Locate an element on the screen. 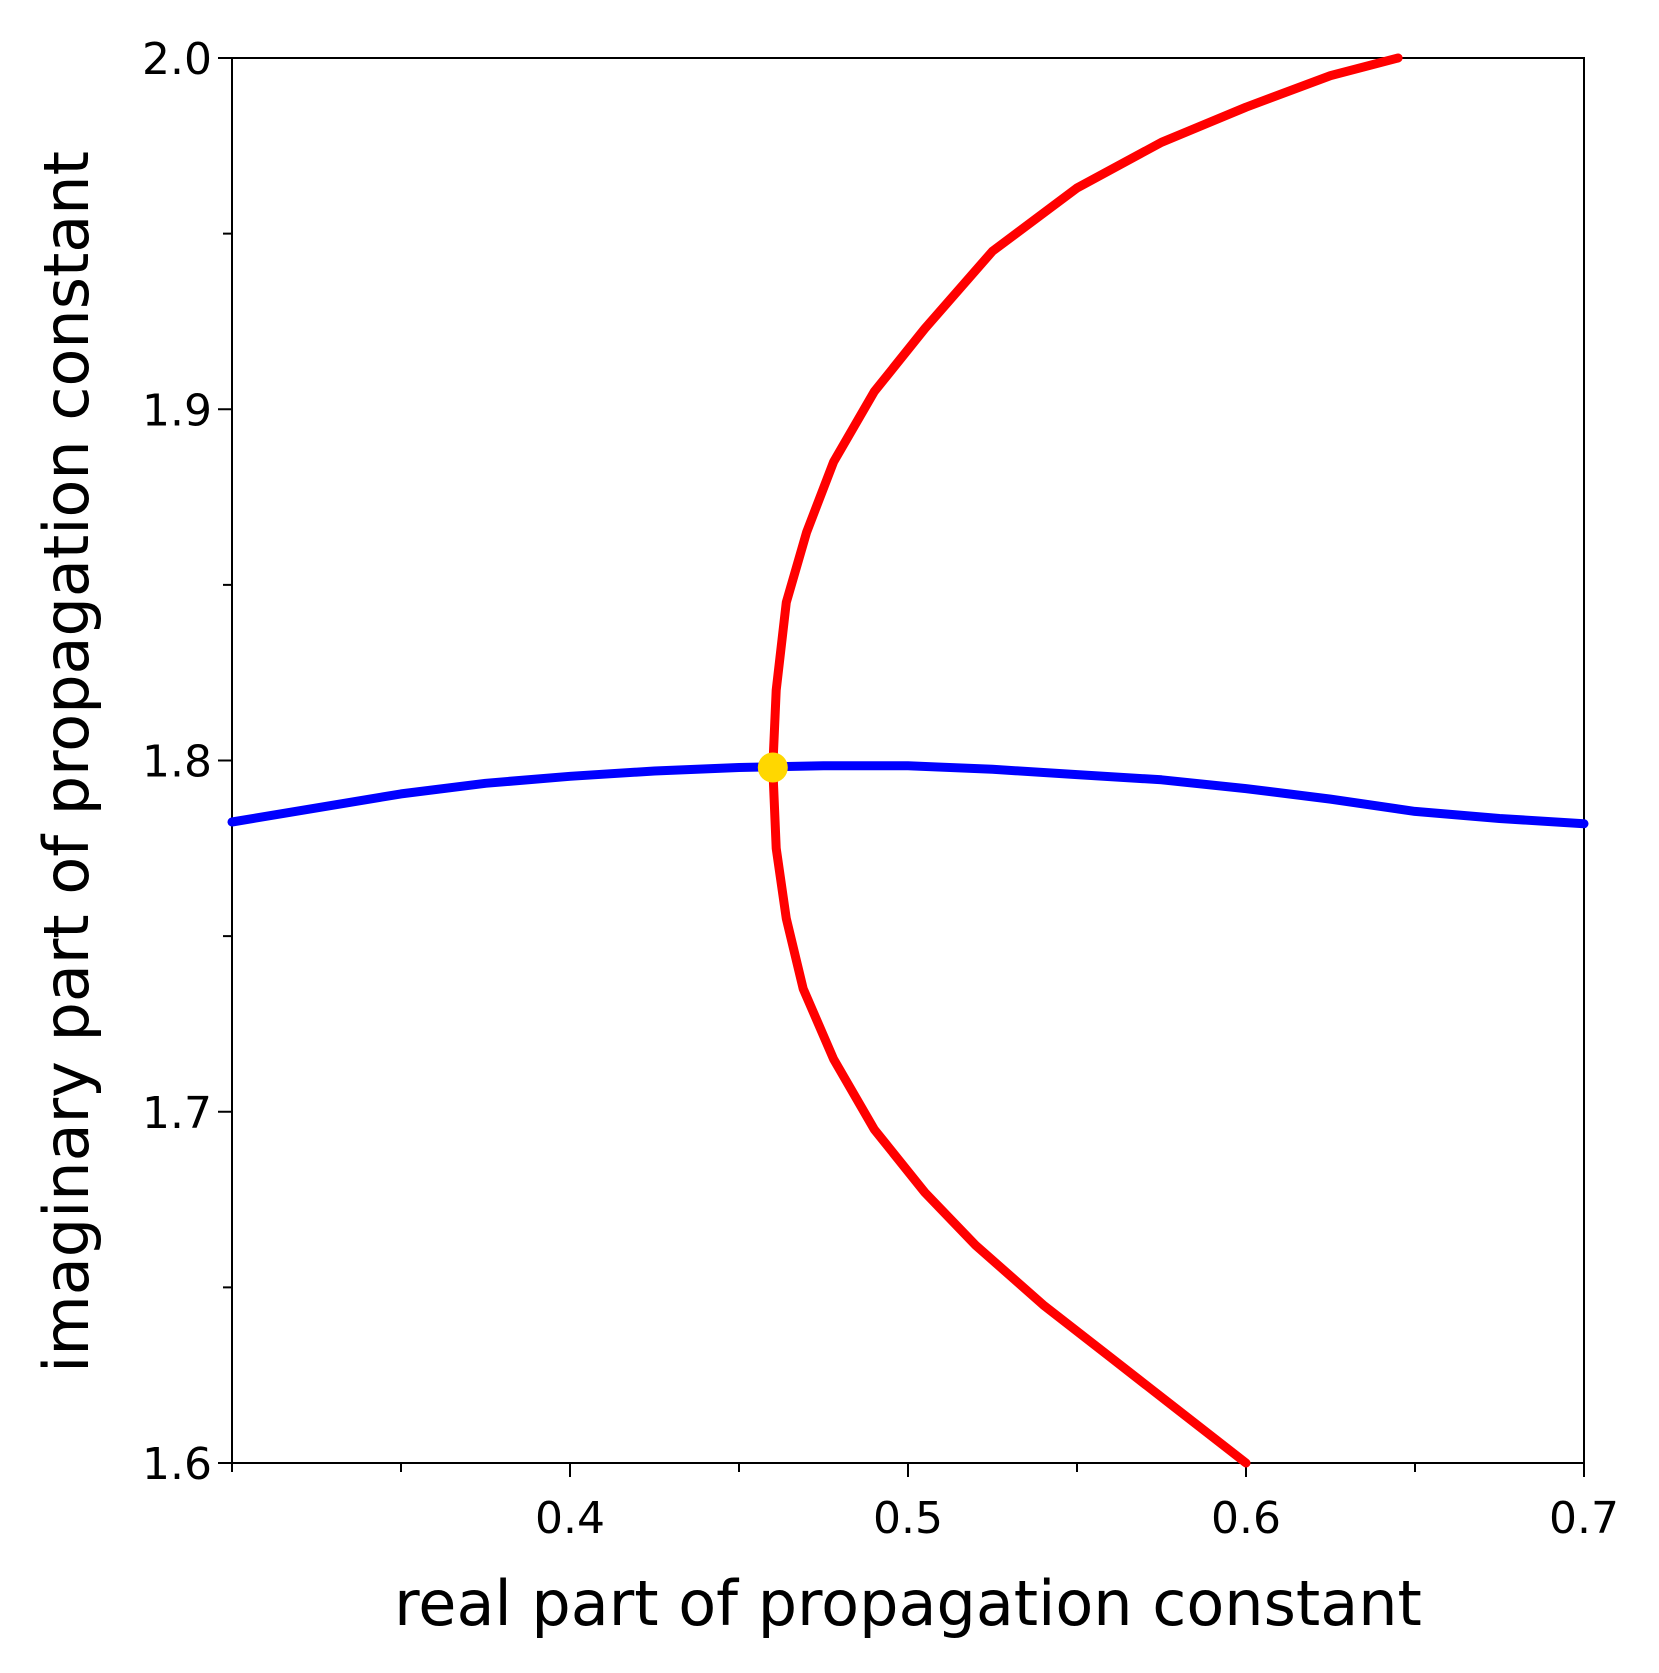  y-axis-label: imaginary part of propagation constant is located at coordinates (66, 762).